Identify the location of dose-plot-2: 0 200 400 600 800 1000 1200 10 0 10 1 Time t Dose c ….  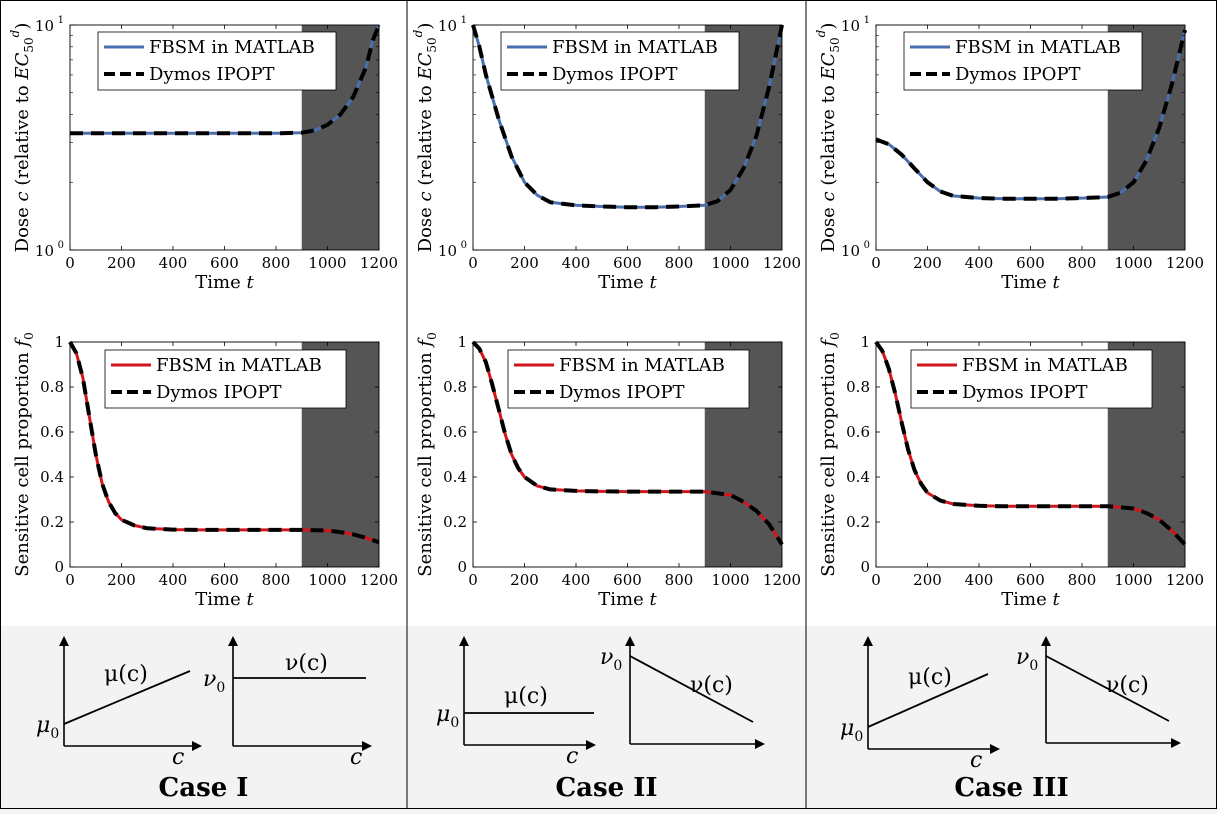
(606, 154).